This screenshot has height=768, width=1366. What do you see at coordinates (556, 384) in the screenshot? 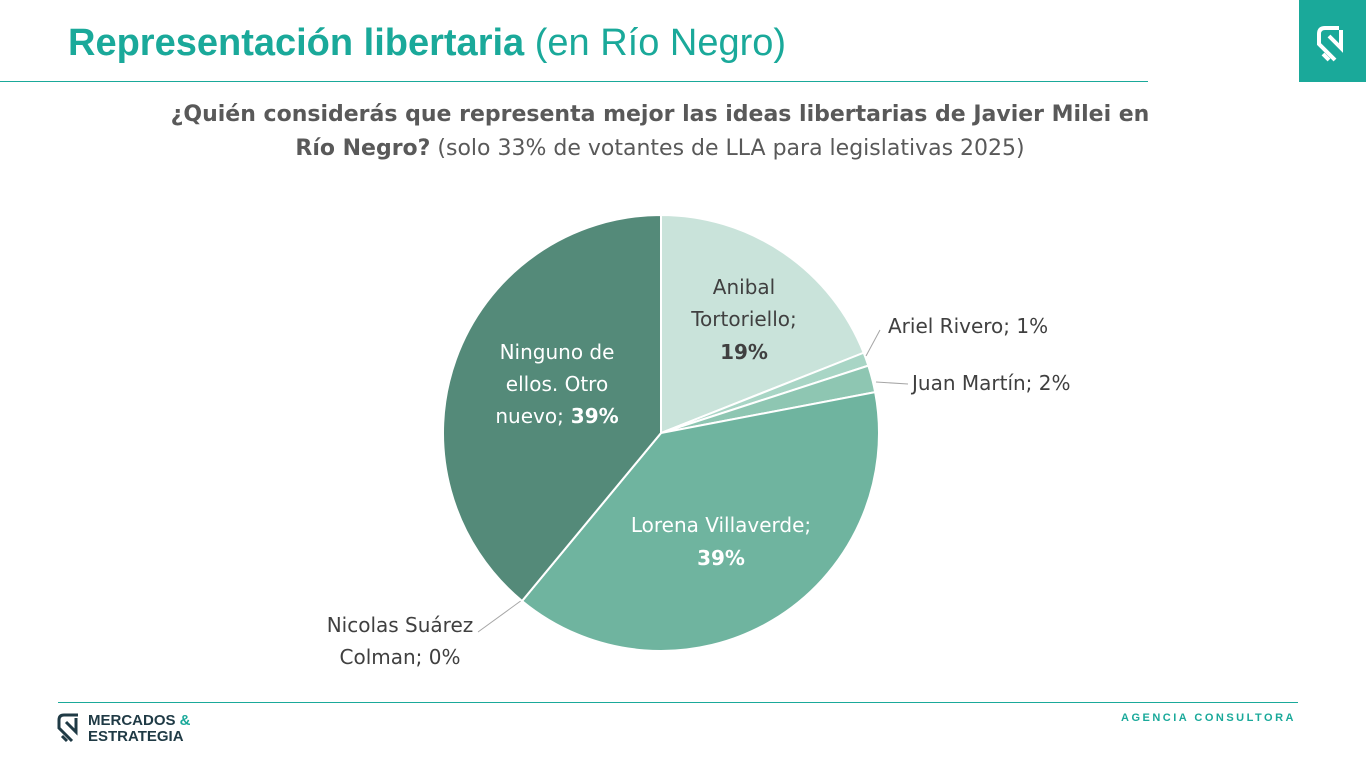
I see `data-label-5: Ninguno de ellos. Otro nuevo; 39%` at bounding box center [556, 384].